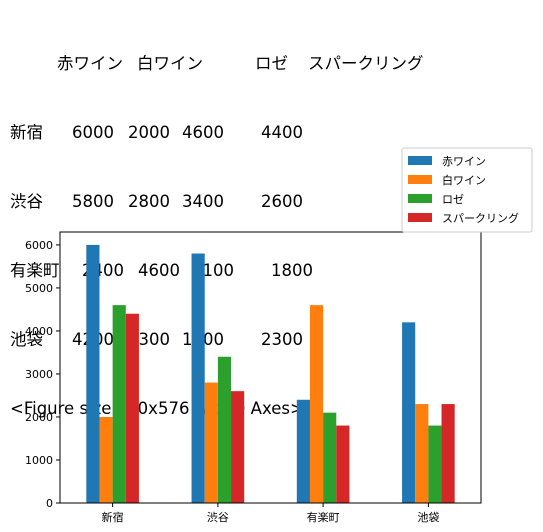  What do you see at coordinates (271, 63) in the screenshot?
I see `column-header: ロゼ` at bounding box center [271, 63].